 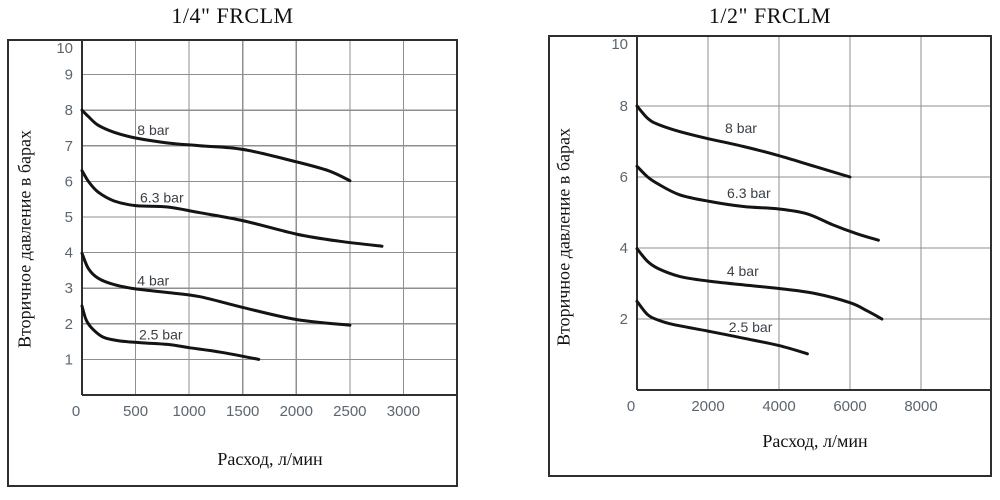 I want to click on y-tick-label: 3, so click(x=69, y=288).